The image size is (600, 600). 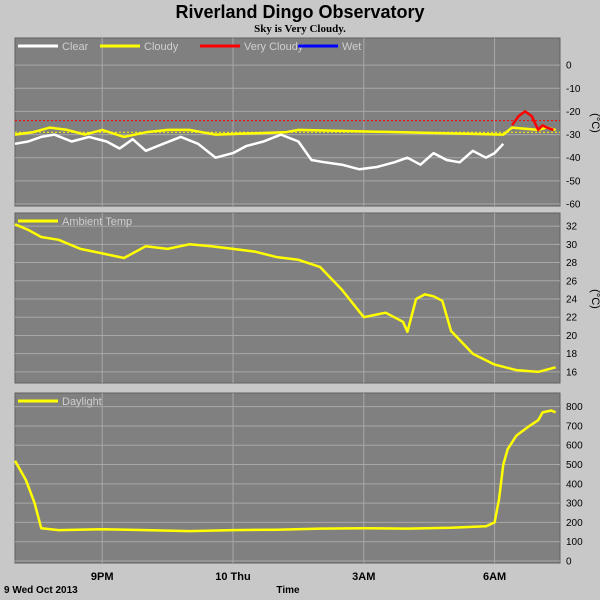 I want to click on chart-title: Riverland Dingo Observatory, so click(x=299, y=12).